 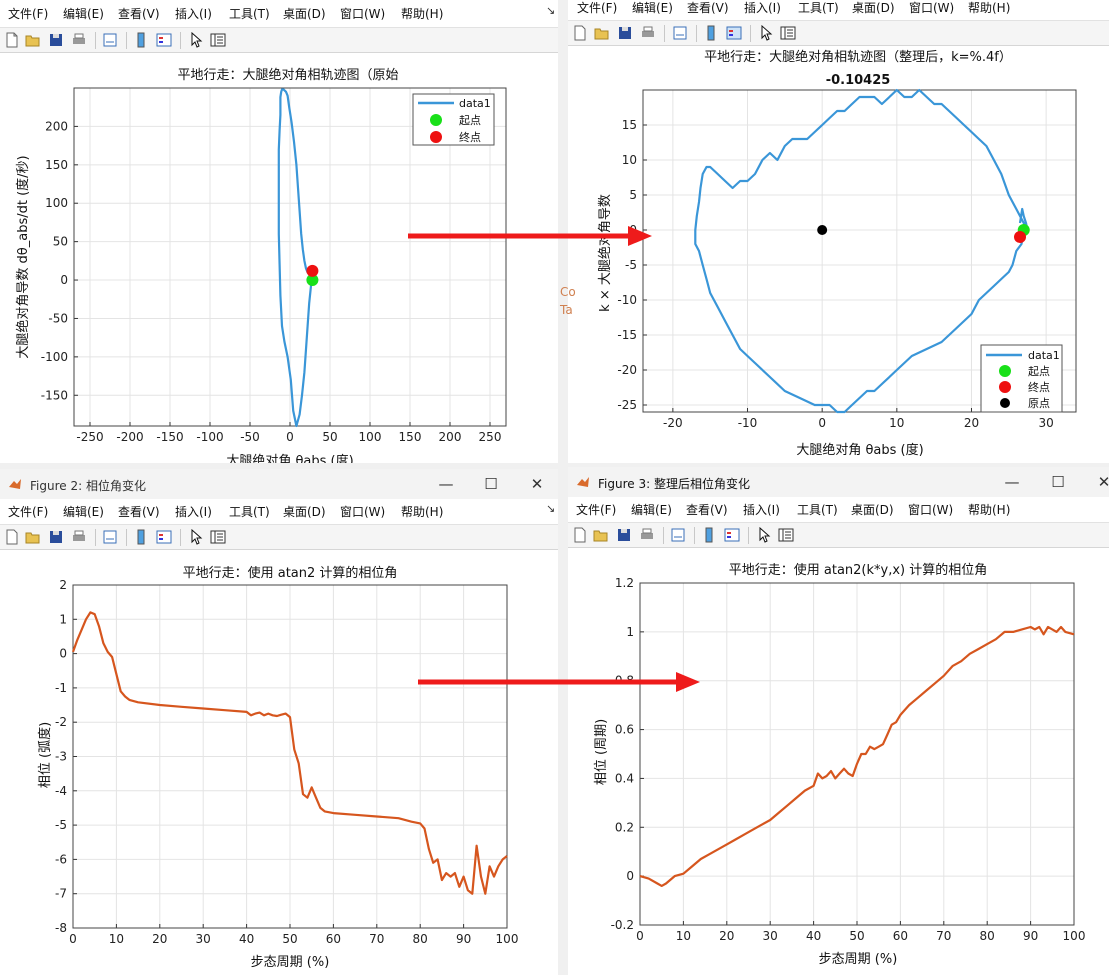 What do you see at coordinates (640, 936) in the screenshot?
I see `x-tick-label: 0` at bounding box center [640, 936].